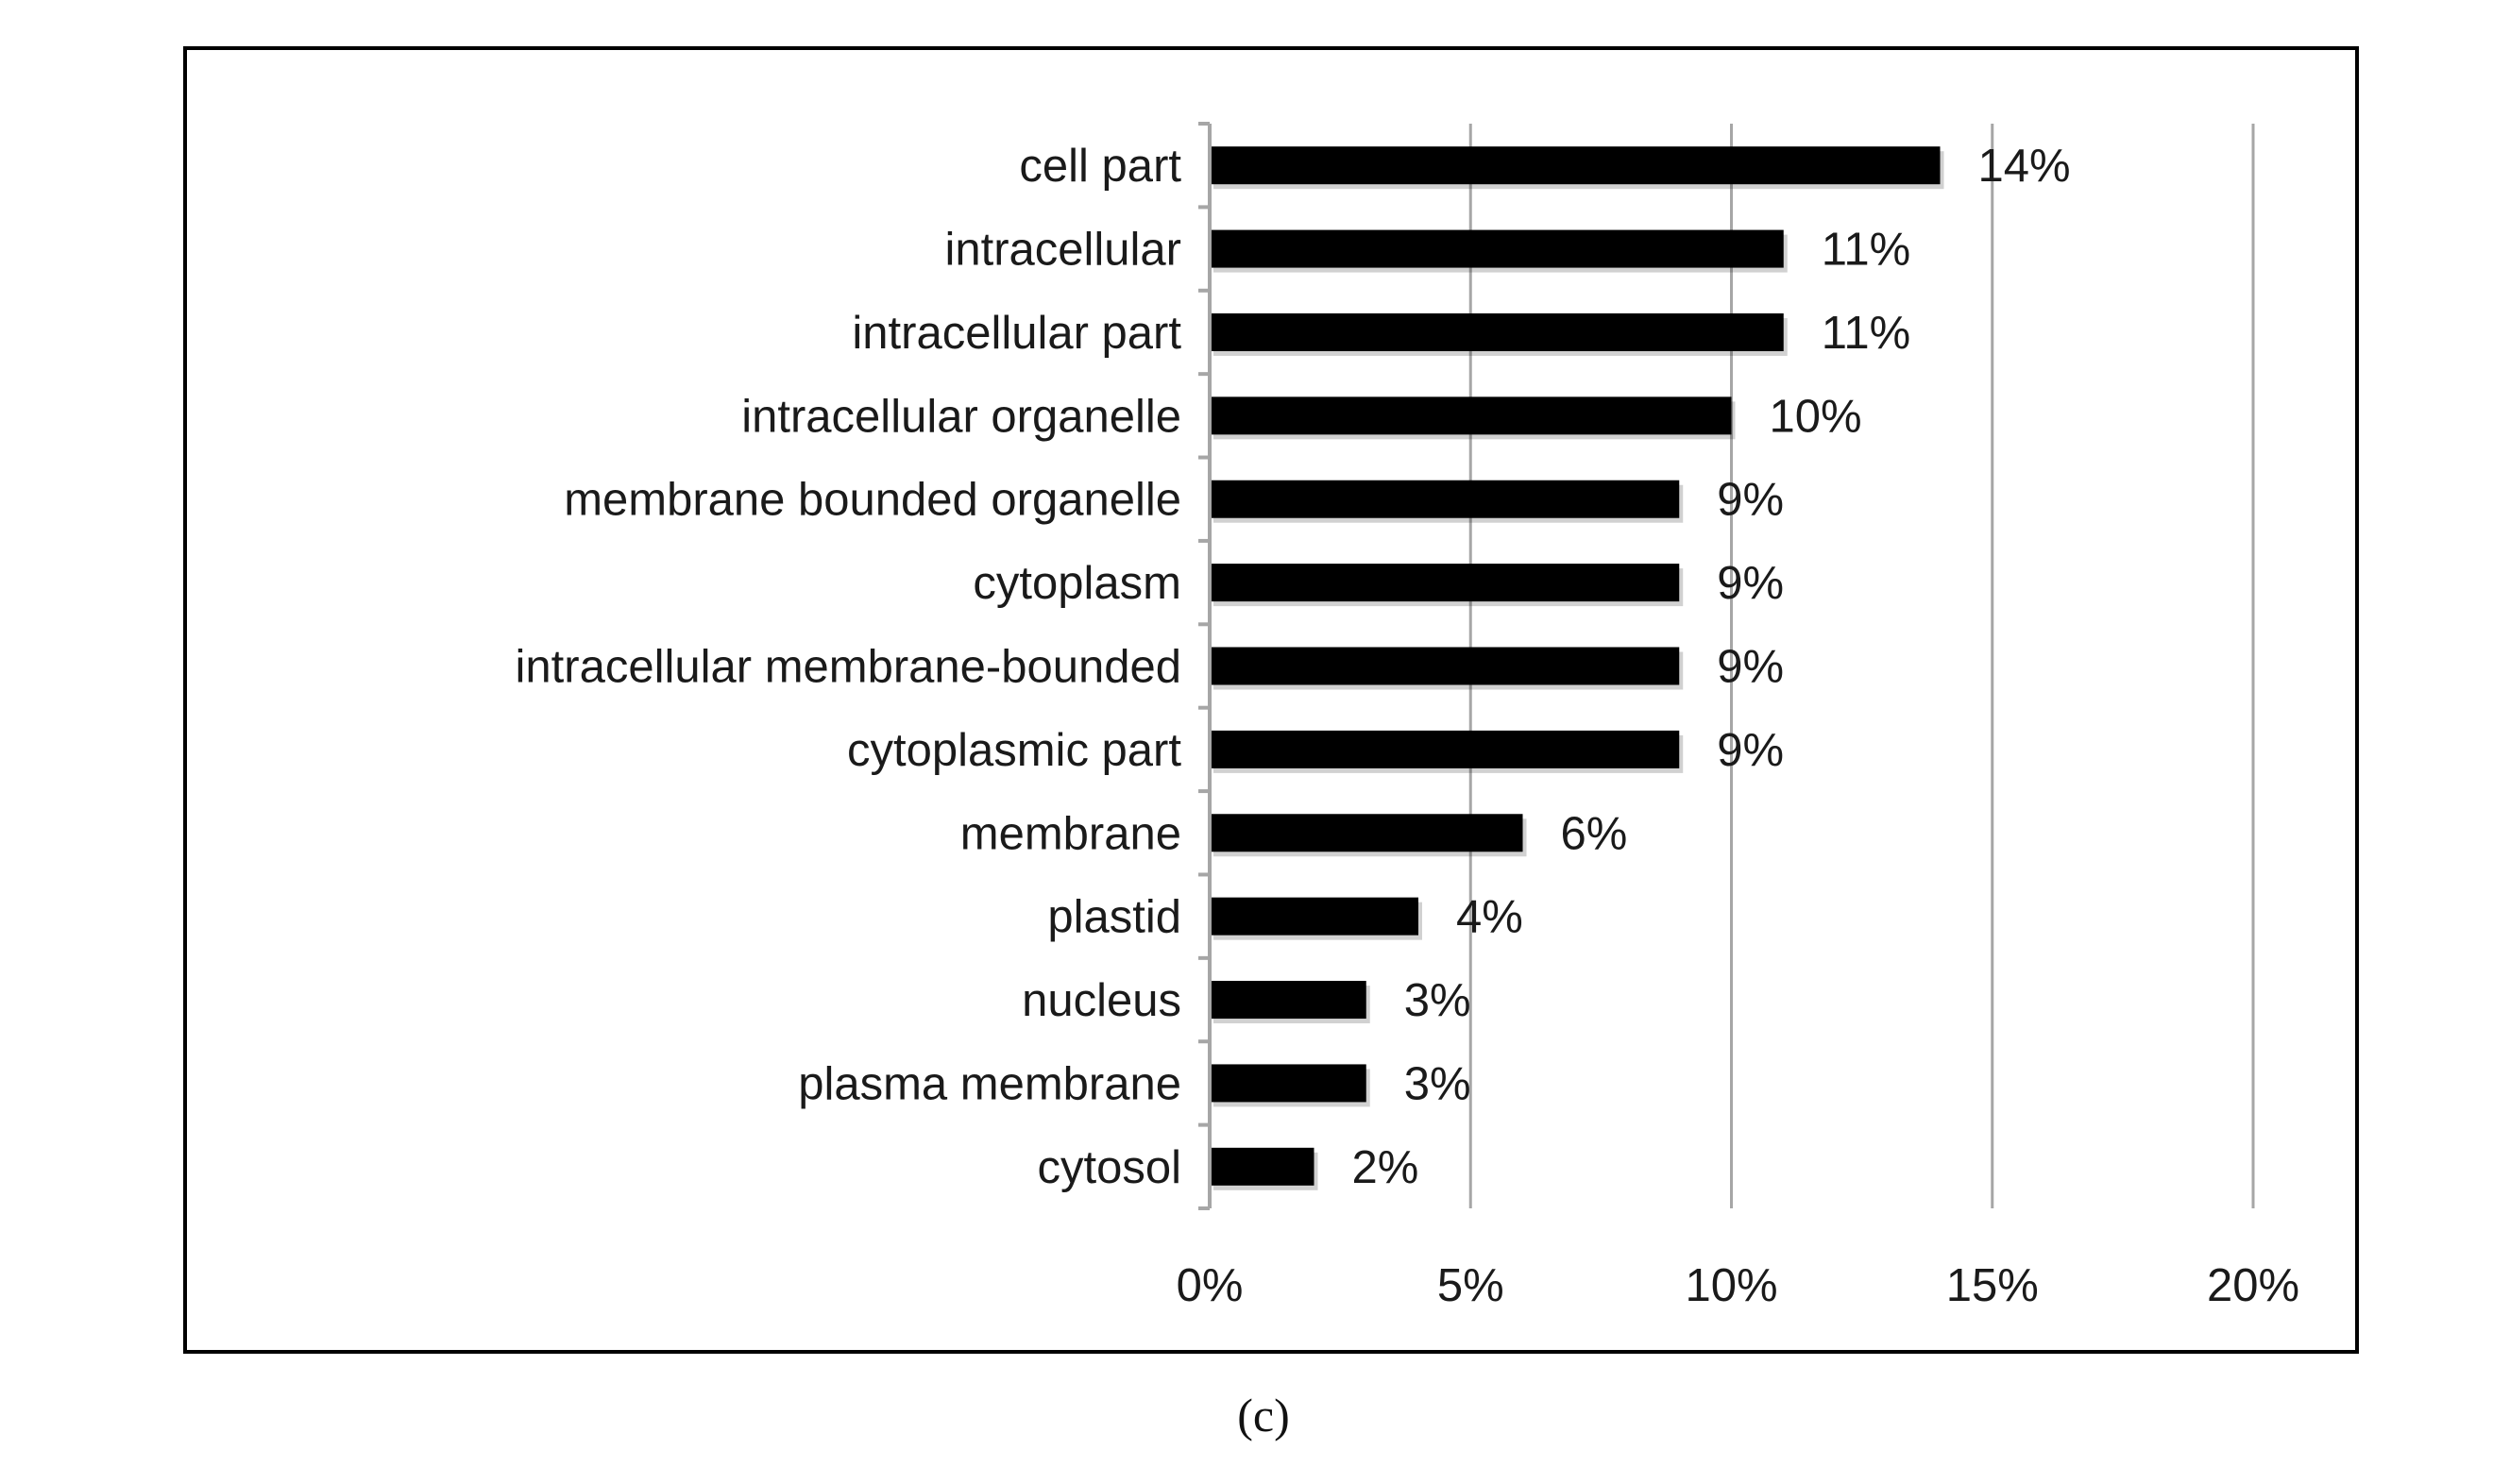 The image size is (2510, 1484). What do you see at coordinates (1100, 166) in the screenshot?
I see `category-label: cell part` at bounding box center [1100, 166].